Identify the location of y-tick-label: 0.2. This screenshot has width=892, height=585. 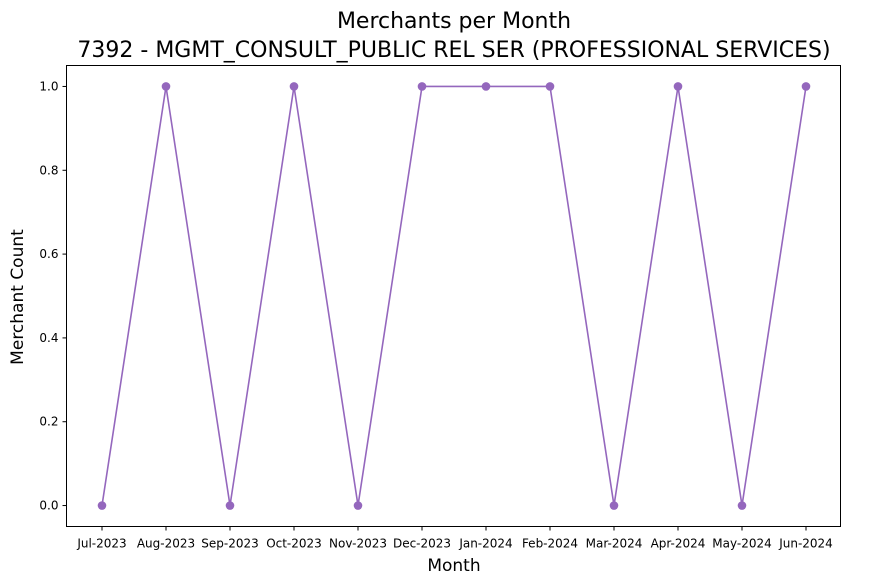
(48, 422).